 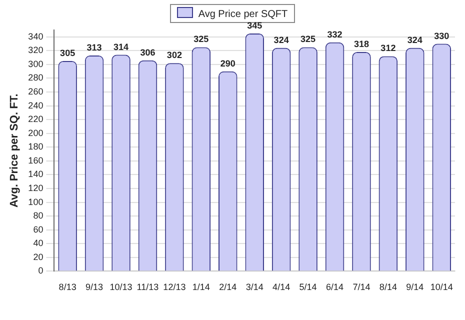 I want to click on y-tick-label: 240, so click(x=36, y=105).